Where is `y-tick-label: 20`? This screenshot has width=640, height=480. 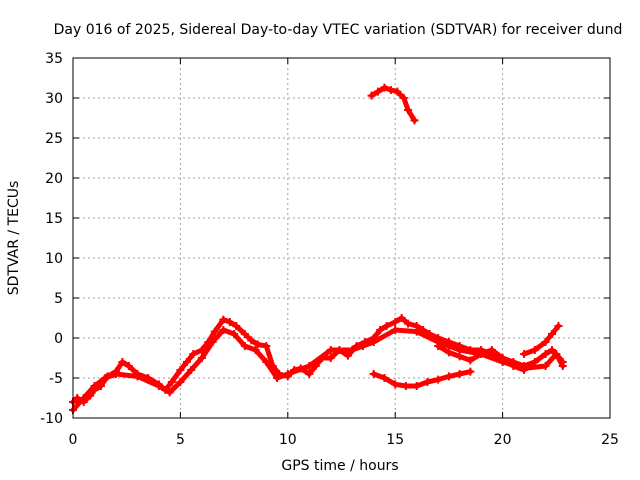
y-tick-label: 20 is located at coordinates (54, 179).